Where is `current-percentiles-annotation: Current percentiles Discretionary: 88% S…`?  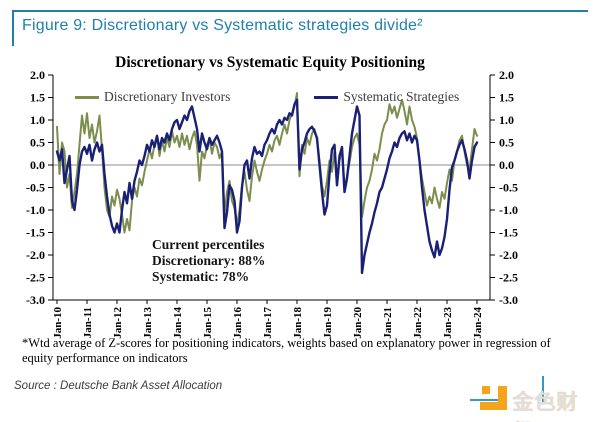 current-percentiles-annotation: Current percentiles Discretionary: 88% S… is located at coordinates (208, 261).